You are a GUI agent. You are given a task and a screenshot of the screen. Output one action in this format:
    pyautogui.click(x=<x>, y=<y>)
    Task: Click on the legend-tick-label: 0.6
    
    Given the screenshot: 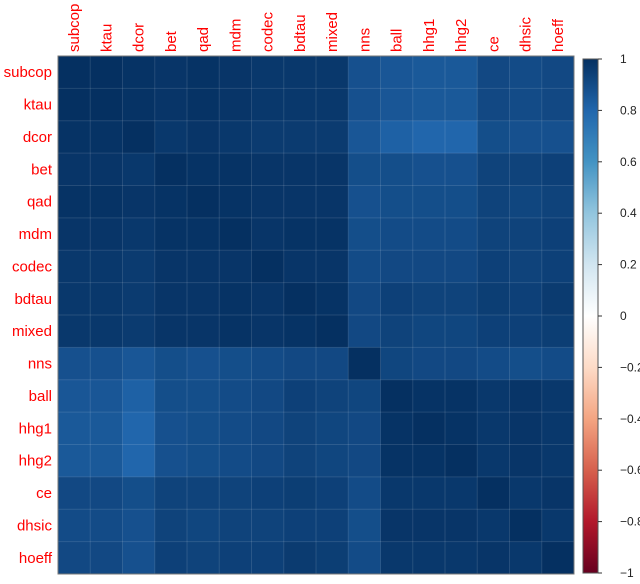 What is the action you would take?
    pyautogui.click(x=628, y=162)
    